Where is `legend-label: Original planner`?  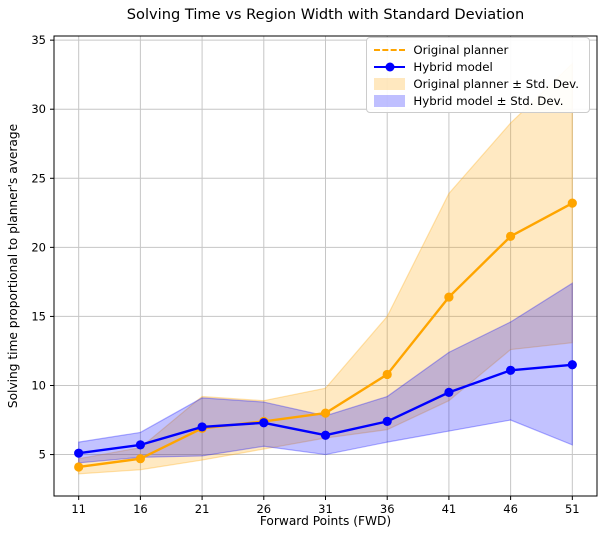 legend-label: Original planner is located at coordinates (461, 50).